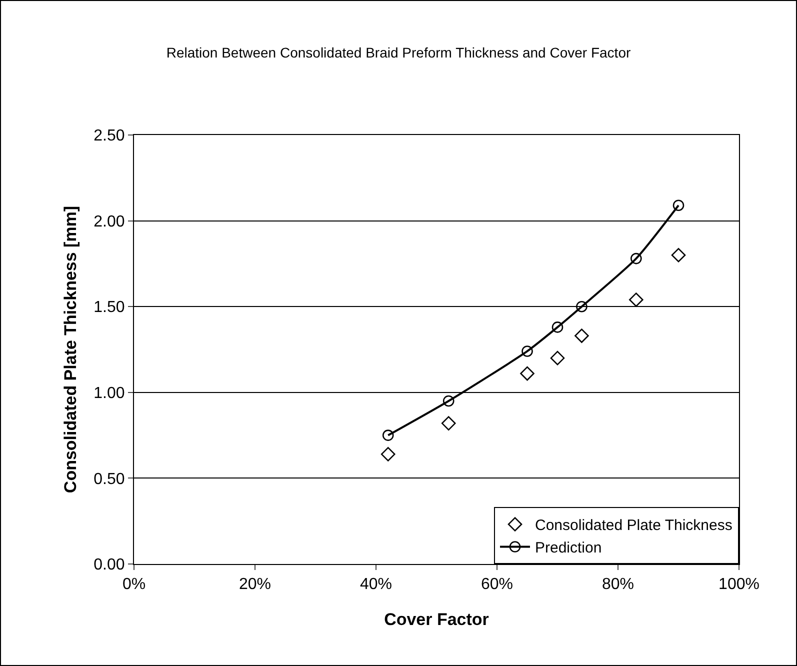 This screenshot has width=797, height=666. I want to click on y-tick-label: 0.50, so click(109, 479).